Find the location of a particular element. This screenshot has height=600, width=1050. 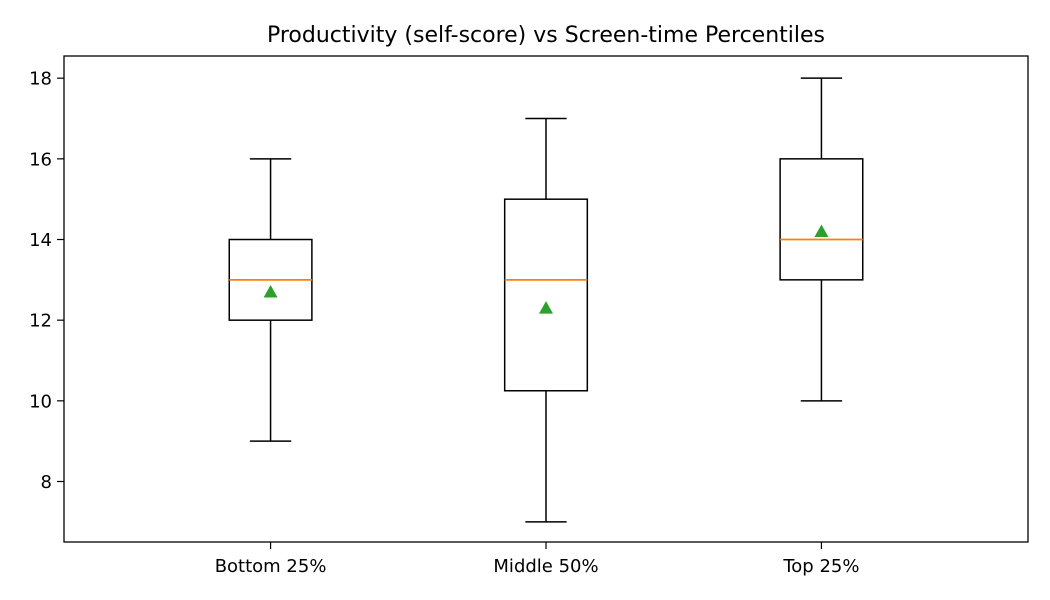

x-tick-label: Top 25% is located at coordinates (820, 566).